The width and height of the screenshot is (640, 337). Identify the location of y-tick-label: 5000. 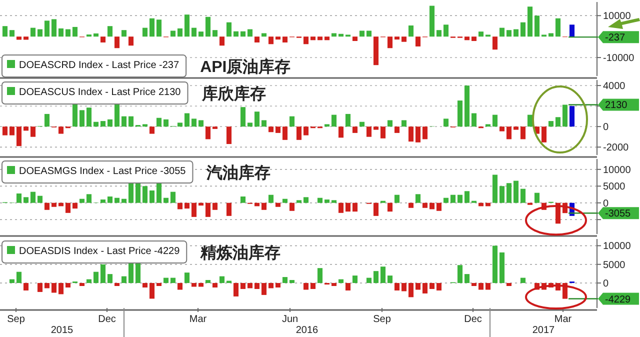
(614, 187).